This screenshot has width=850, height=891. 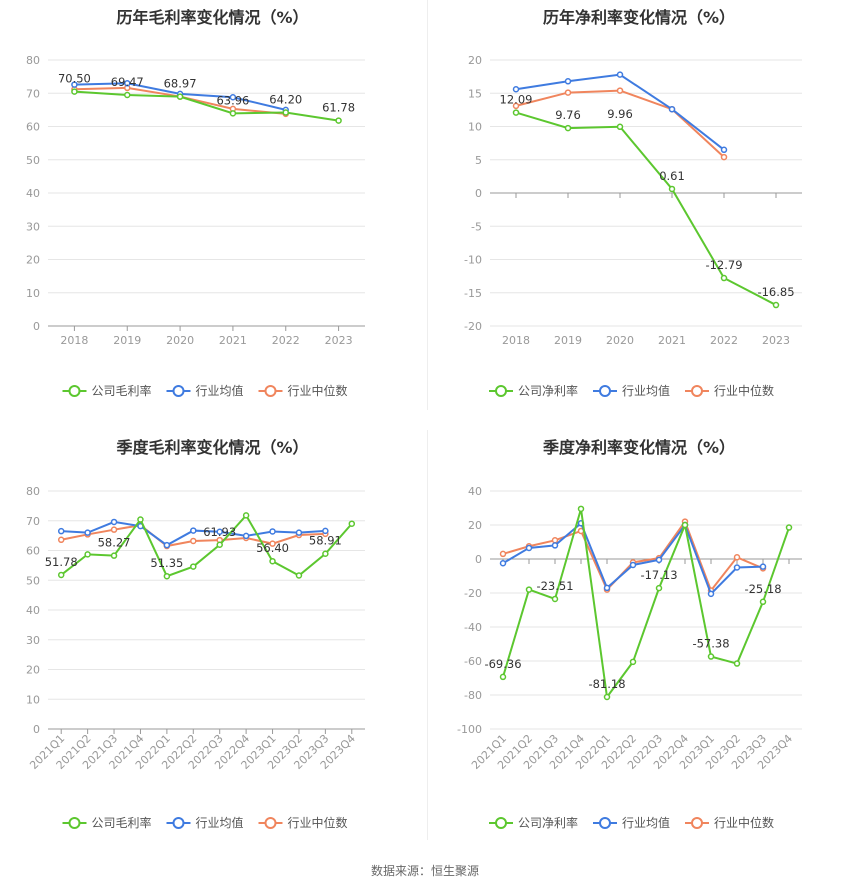 What do you see at coordinates (180, 84) in the screenshot?
I see `data-label: 68.97` at bounding box center [180, 84].